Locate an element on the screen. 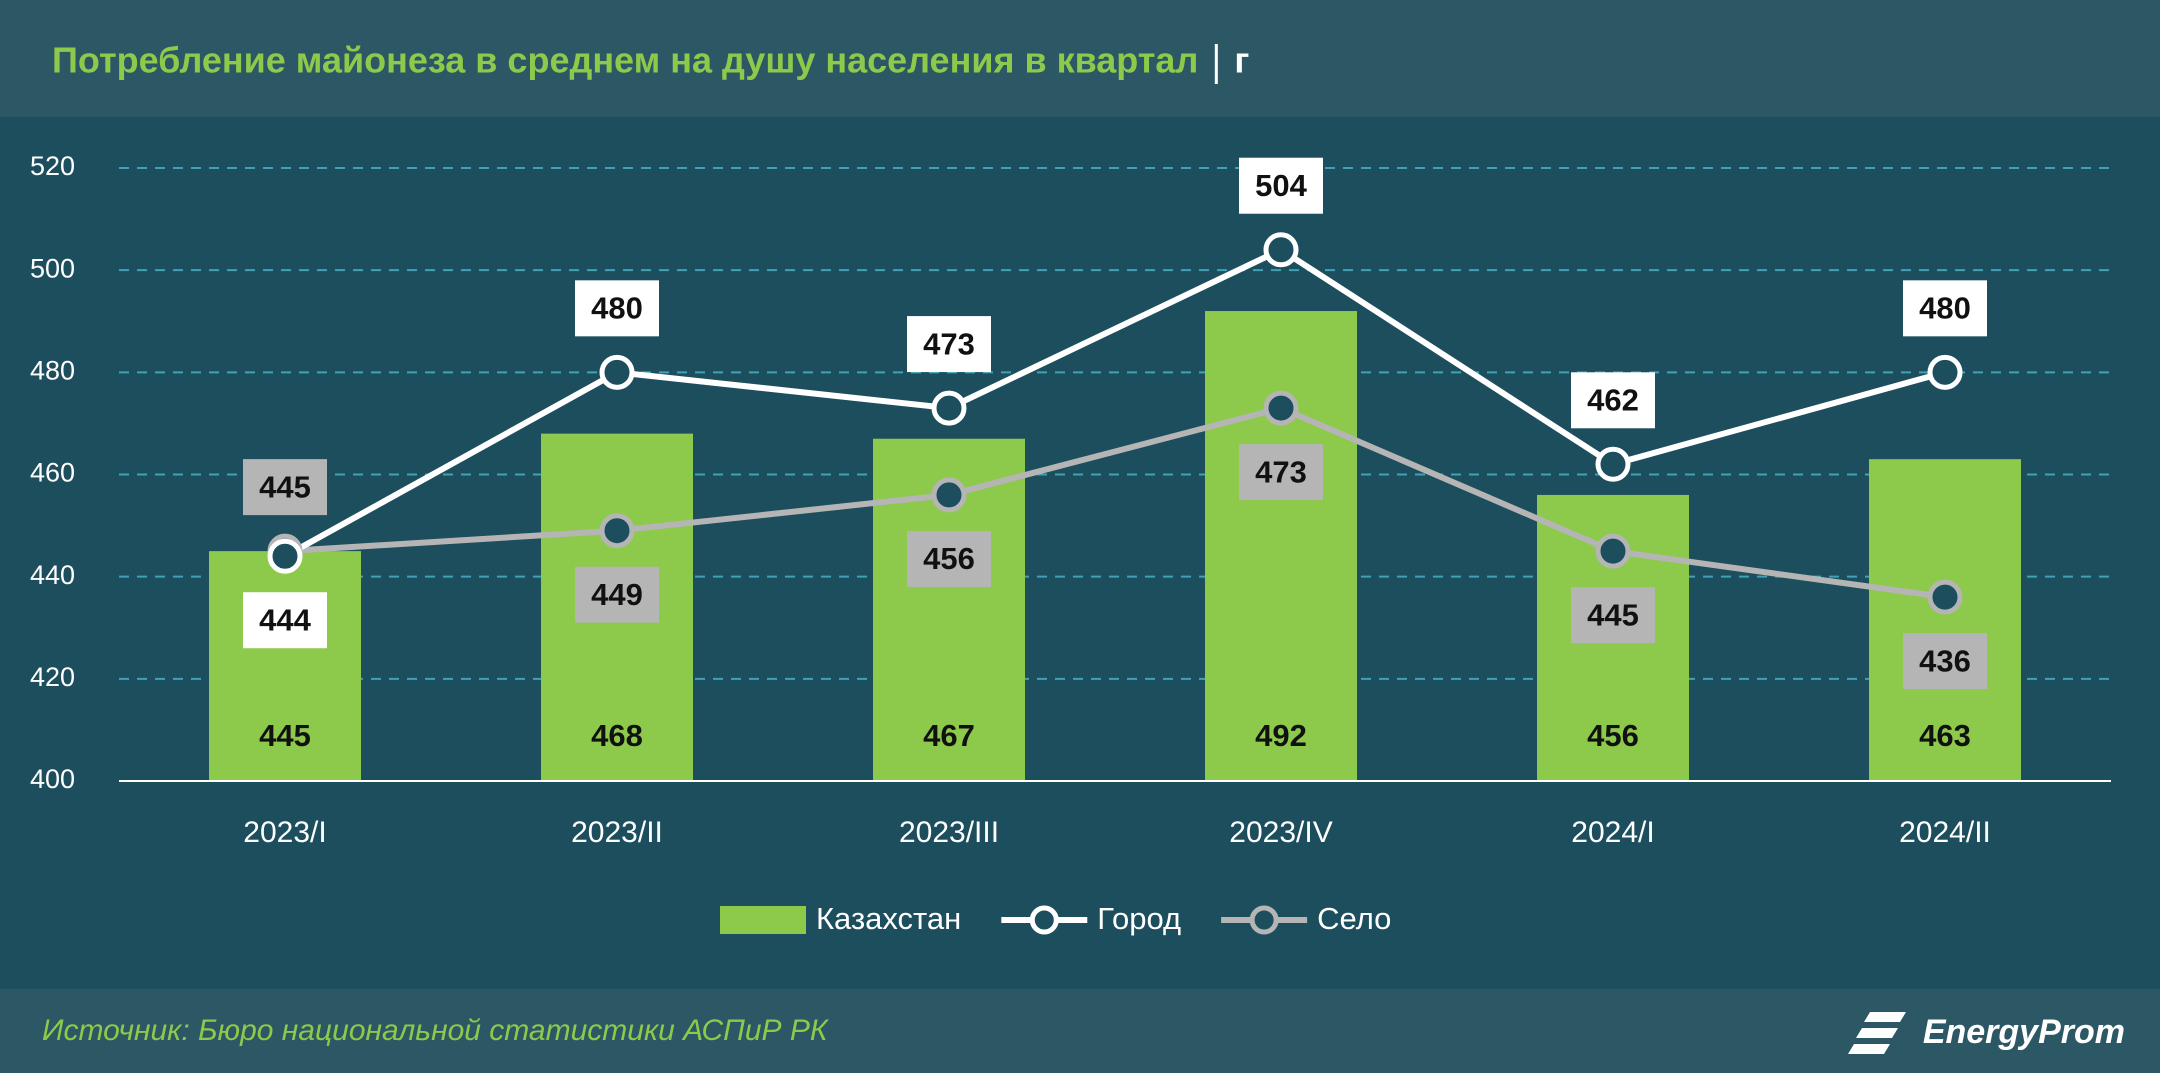  y-tick-label: 400 is located at coordinates (52, 779).